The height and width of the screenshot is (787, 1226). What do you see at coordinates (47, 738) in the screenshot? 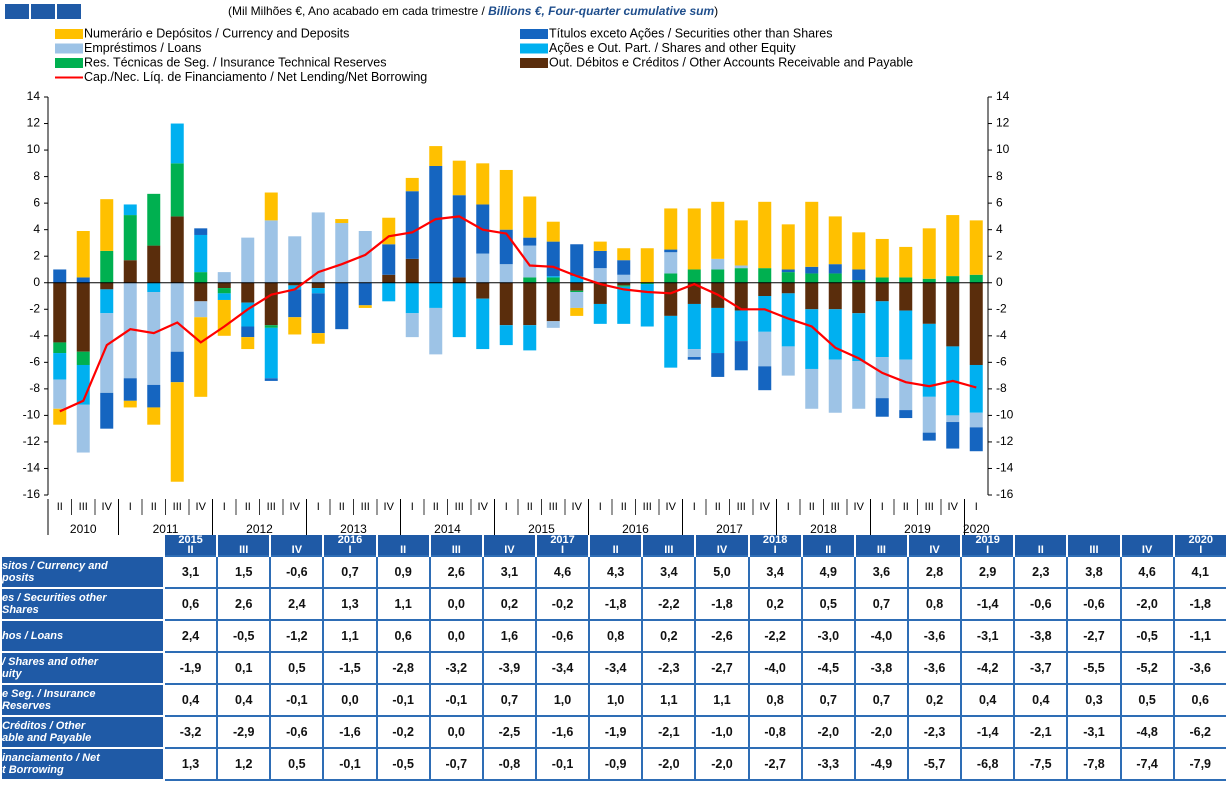
I see `row-label-line: able and Payable` at bounding box center [47, 738].